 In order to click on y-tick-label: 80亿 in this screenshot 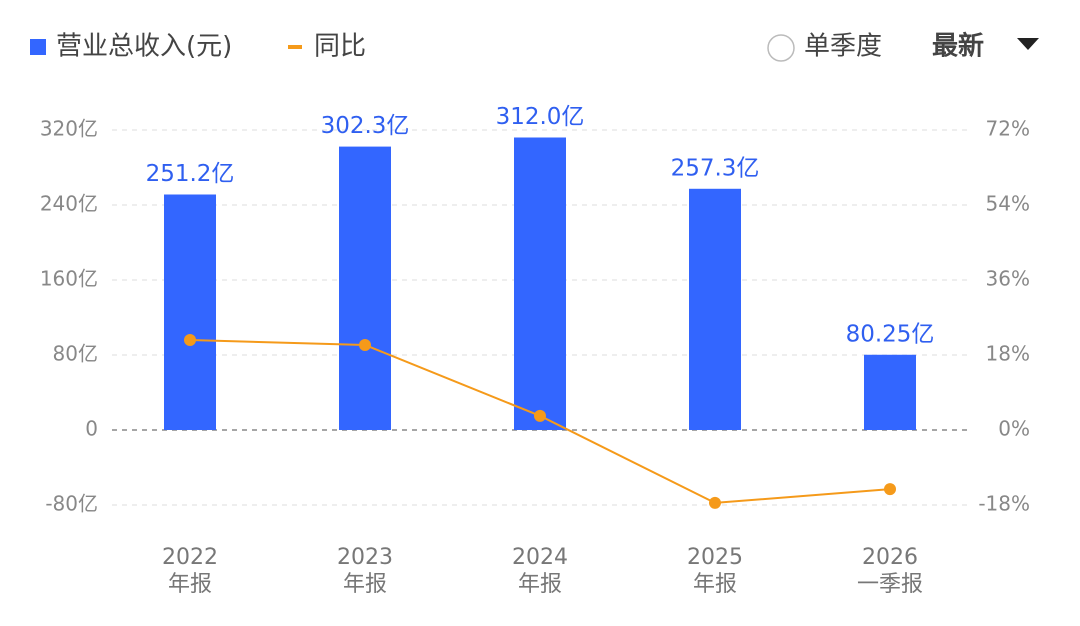, I will do `click(75, 354)`.